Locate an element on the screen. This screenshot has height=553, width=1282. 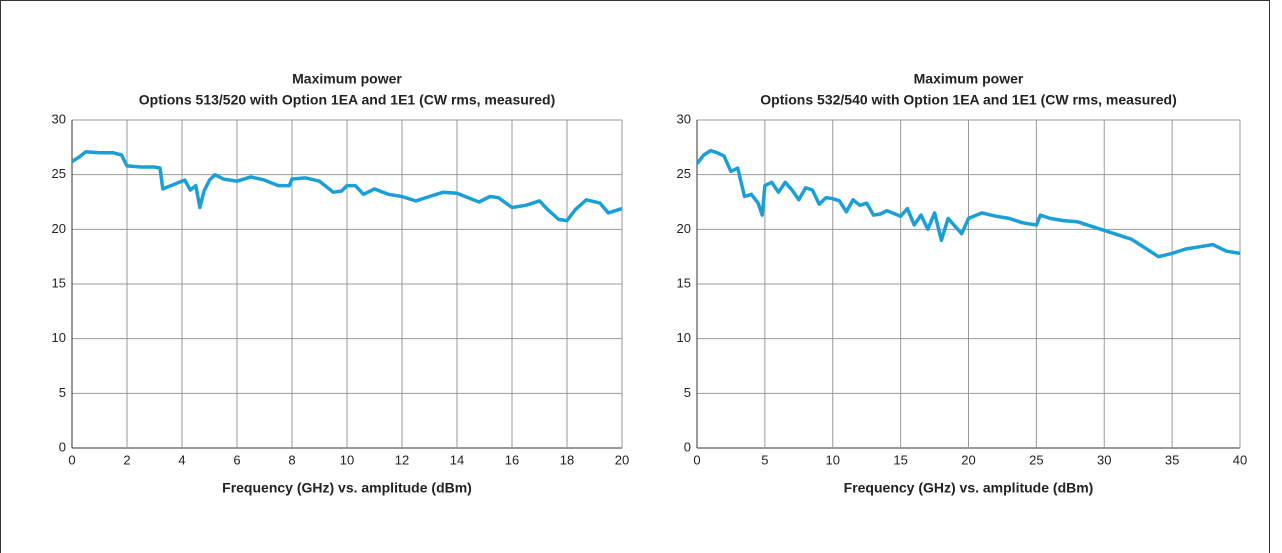
x-tick-label: 18 is located at coordinates (567, 459).